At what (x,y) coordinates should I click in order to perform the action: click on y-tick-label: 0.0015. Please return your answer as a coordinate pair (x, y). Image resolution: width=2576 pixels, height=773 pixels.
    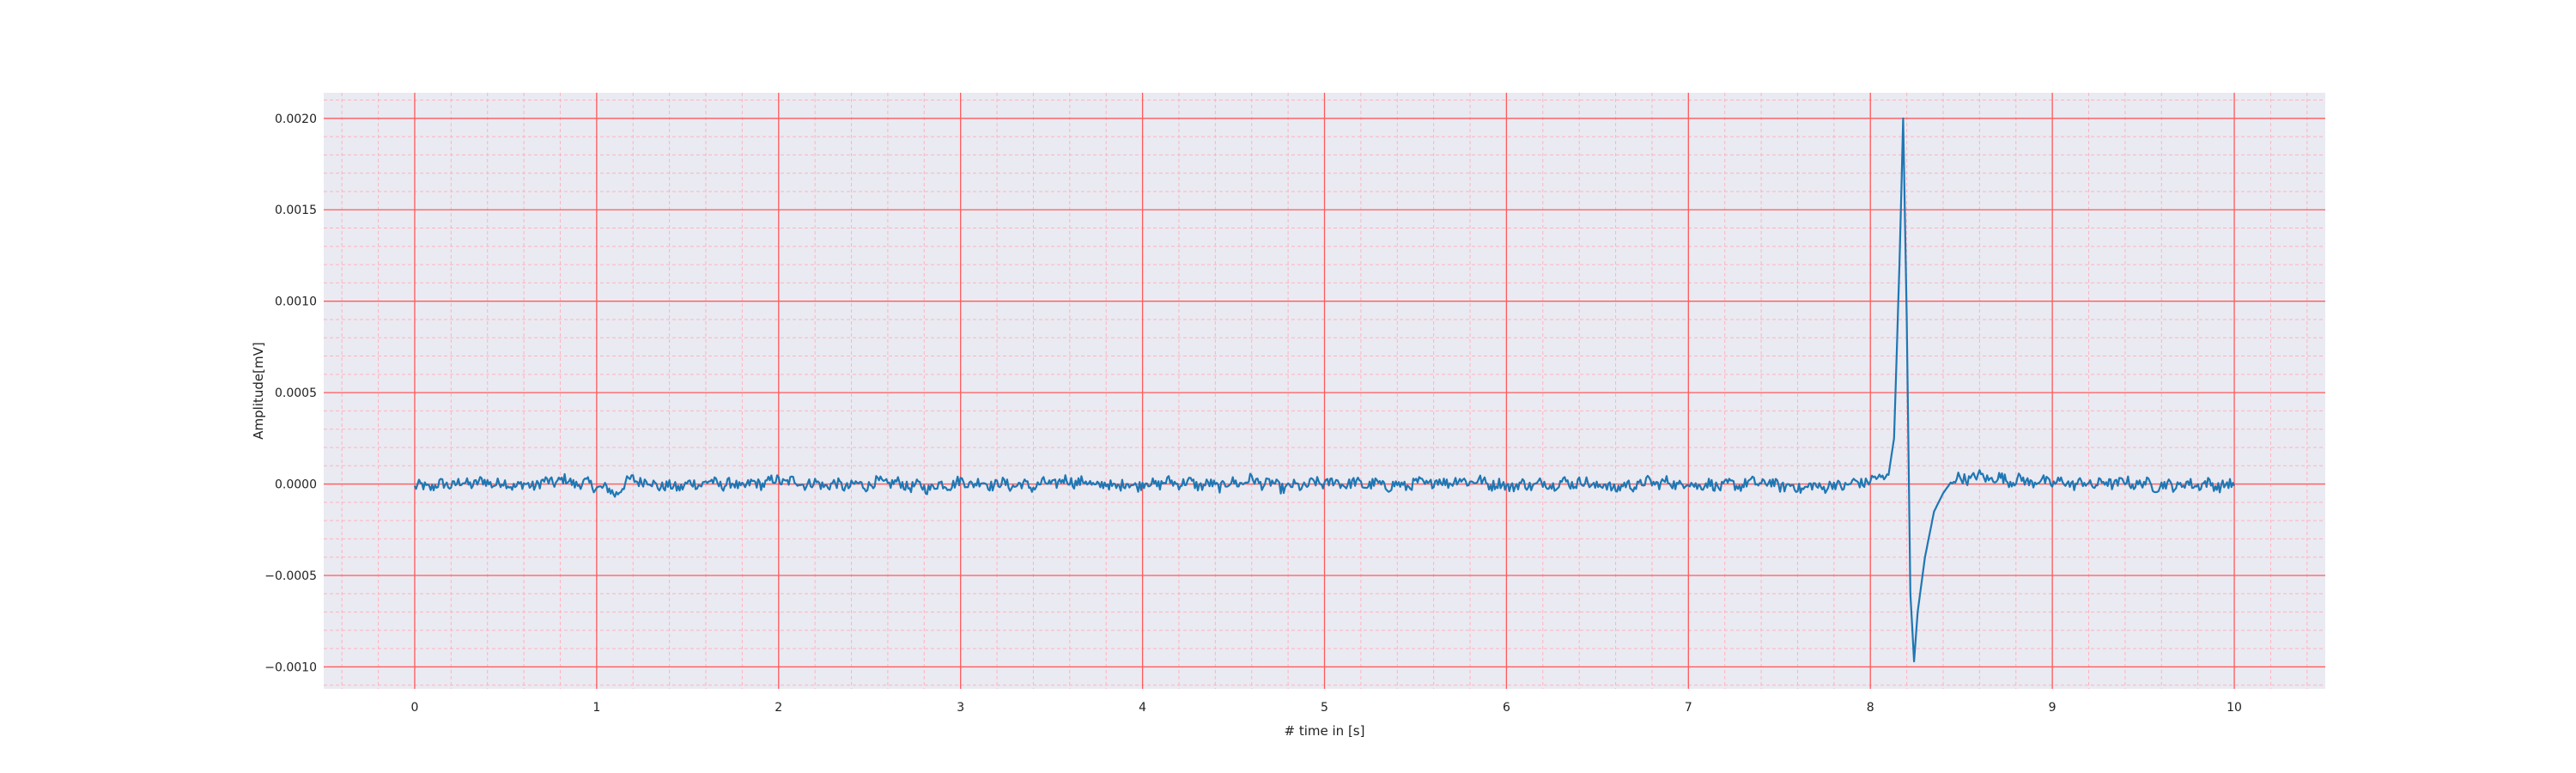
    Looking at the image, I should click on (296, 210).